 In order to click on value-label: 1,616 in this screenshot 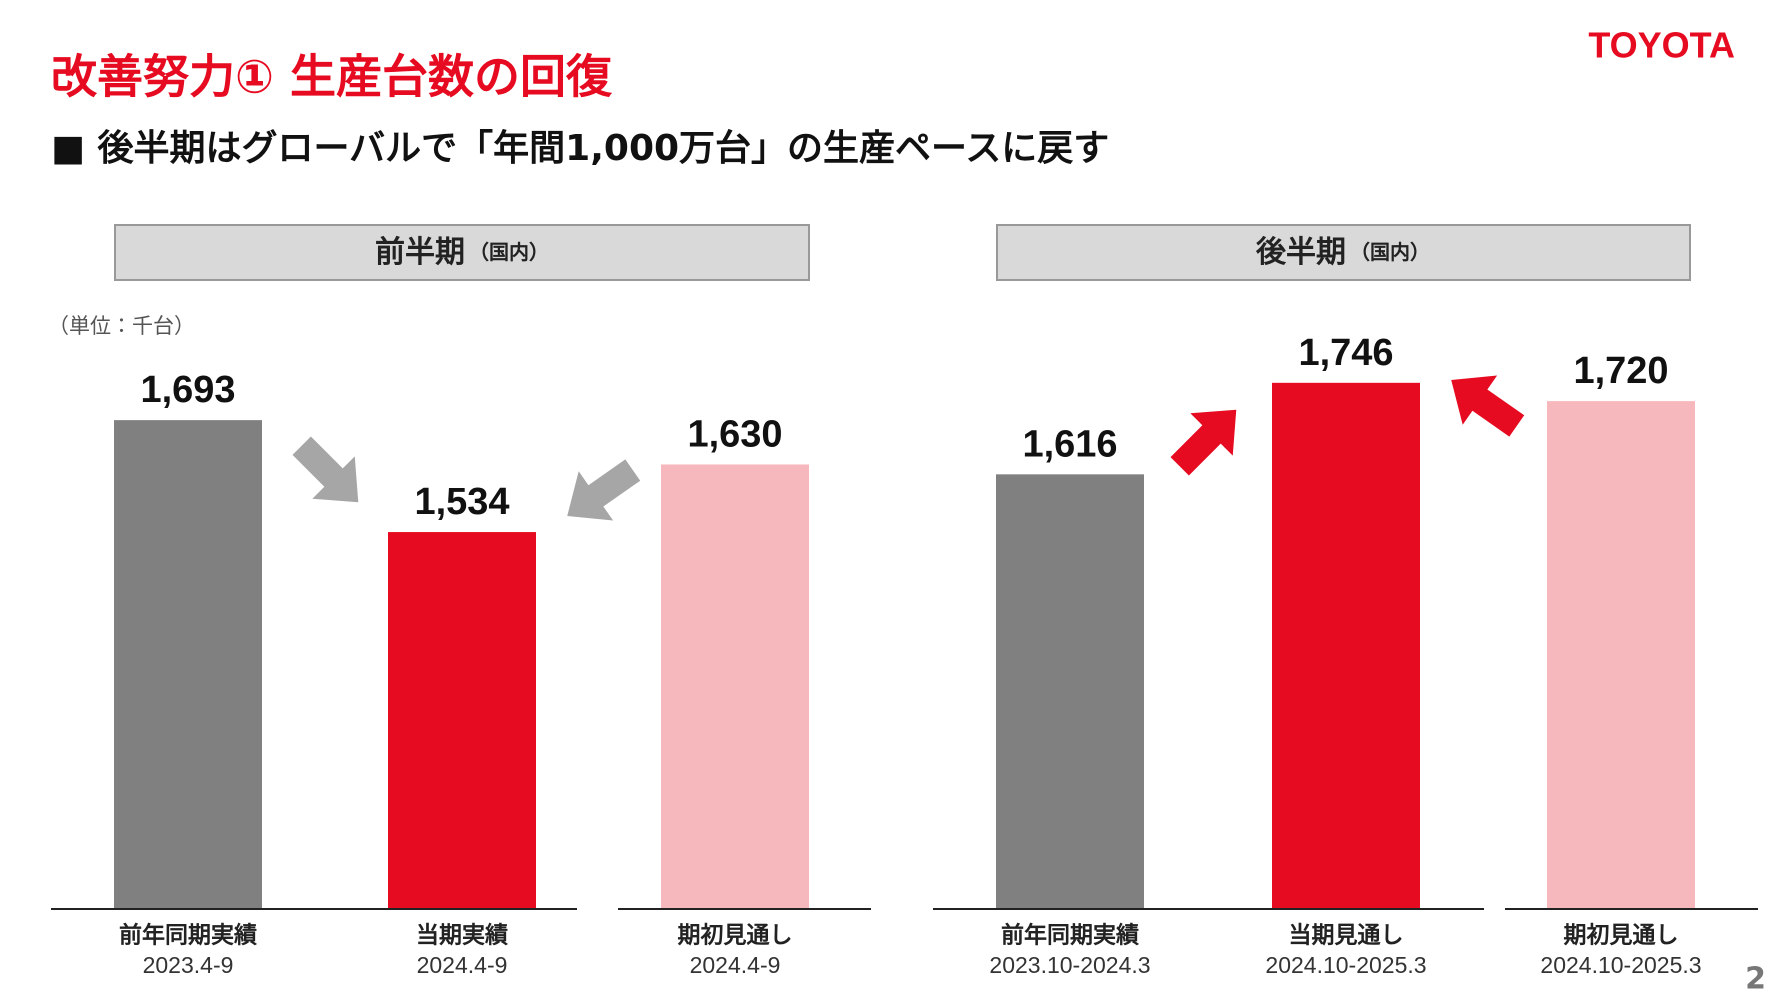, I will do `click(1069, 444)`.